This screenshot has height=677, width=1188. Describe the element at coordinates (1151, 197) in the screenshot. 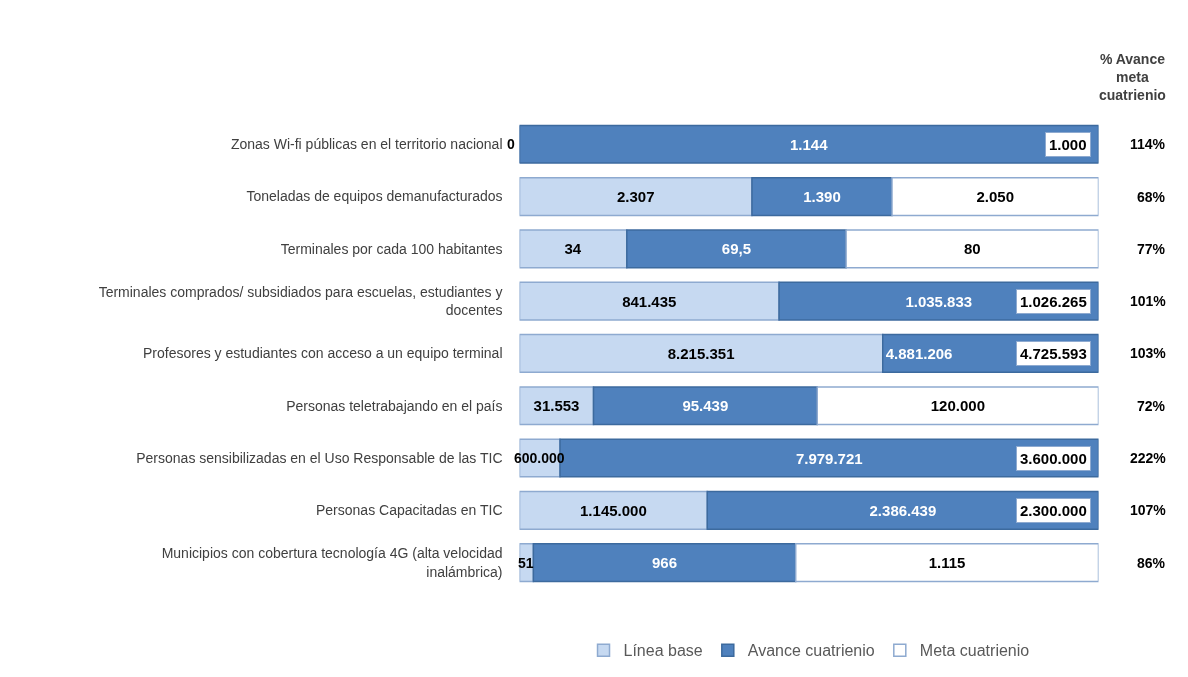

I see `text: 68%` at that location.